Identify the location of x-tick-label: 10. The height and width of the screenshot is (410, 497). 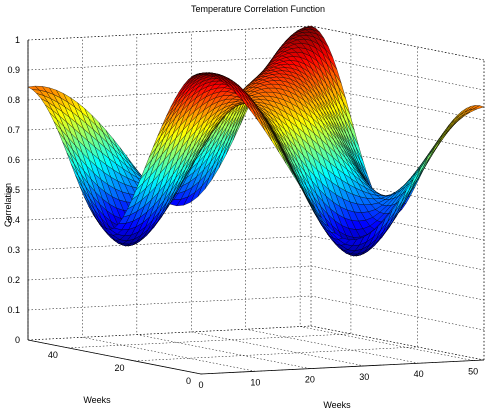
(255, 382).